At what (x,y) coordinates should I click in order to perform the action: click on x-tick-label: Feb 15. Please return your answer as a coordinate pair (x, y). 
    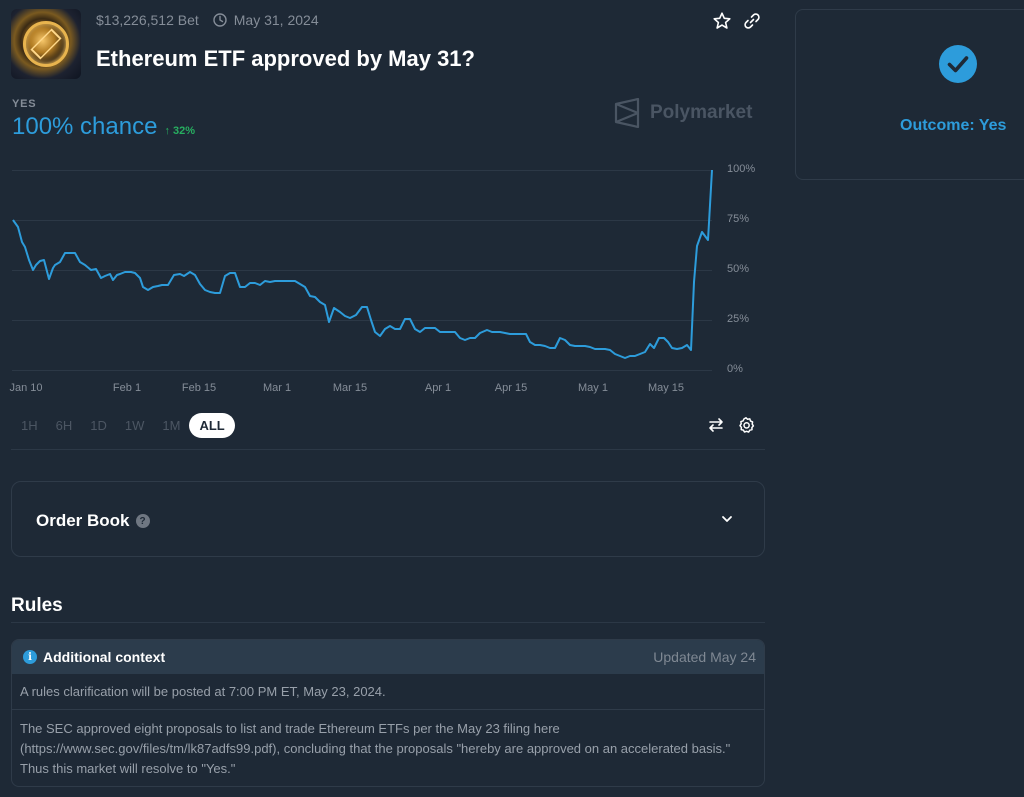
    Looking at the image, I should click on (199, 388).